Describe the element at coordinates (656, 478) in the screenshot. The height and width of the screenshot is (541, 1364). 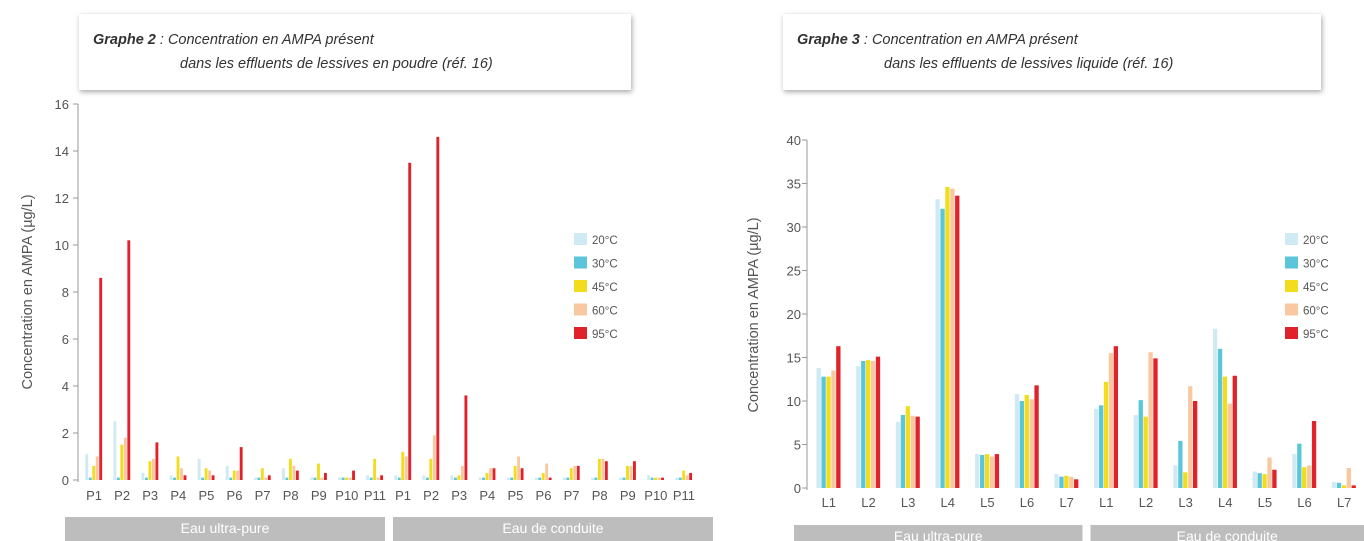
I see `bar-p10-45degc` at that location.